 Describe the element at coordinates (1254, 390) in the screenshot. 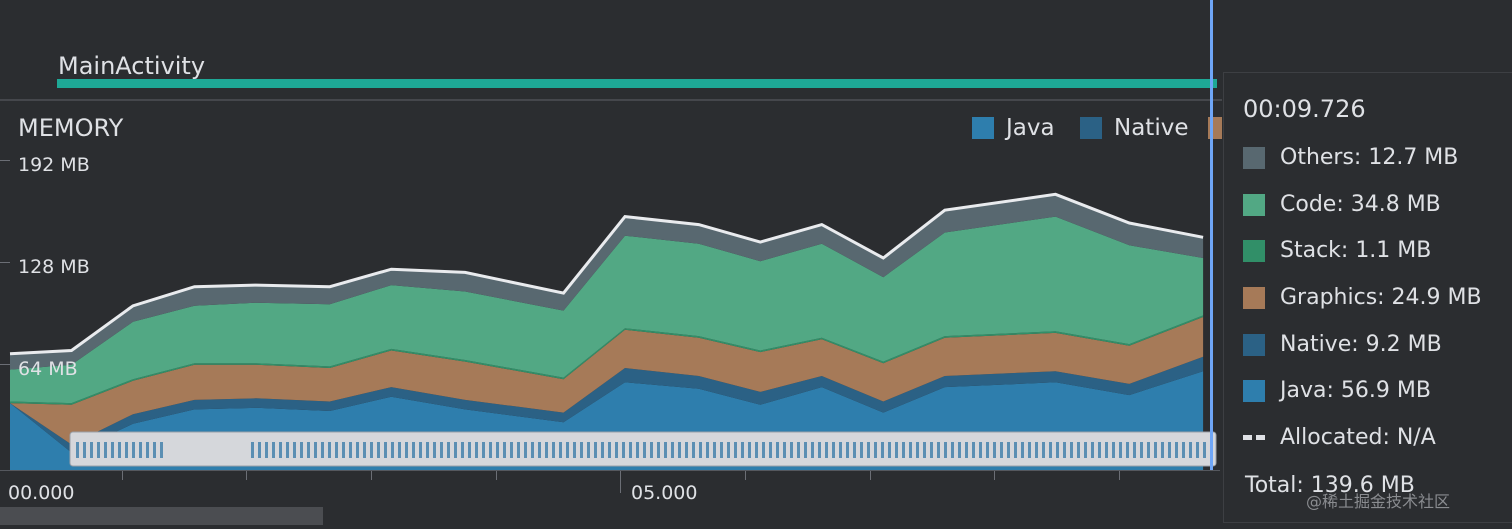

I see `tooltip-swatch-java` at that location.